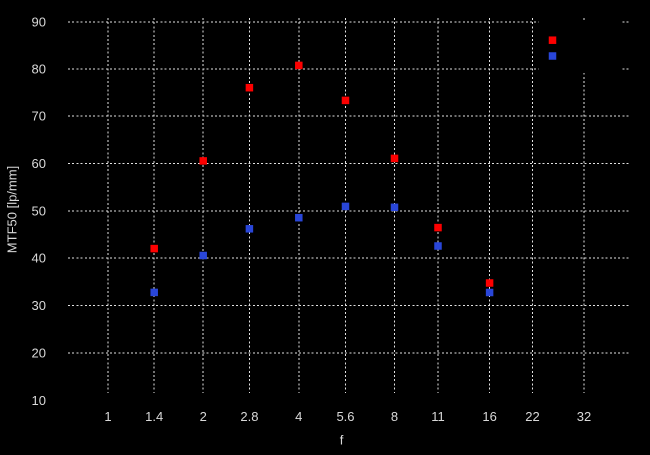  What do you see at coordinates (345, 416) in the screenshot?
I see `svg-text: 5.6` at bounding box center [345, 416].